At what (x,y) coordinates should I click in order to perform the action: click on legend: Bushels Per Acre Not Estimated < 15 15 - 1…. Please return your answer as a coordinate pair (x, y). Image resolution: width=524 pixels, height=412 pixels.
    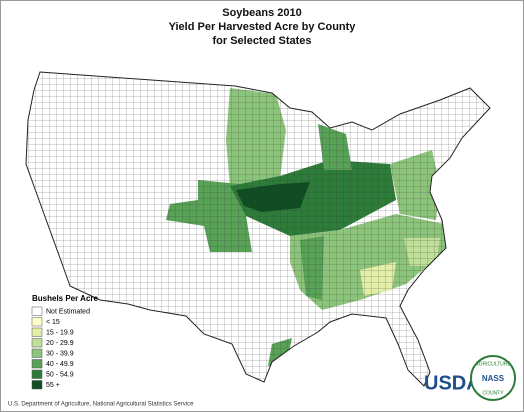
    Looking at the image, I should click on (65, 342).